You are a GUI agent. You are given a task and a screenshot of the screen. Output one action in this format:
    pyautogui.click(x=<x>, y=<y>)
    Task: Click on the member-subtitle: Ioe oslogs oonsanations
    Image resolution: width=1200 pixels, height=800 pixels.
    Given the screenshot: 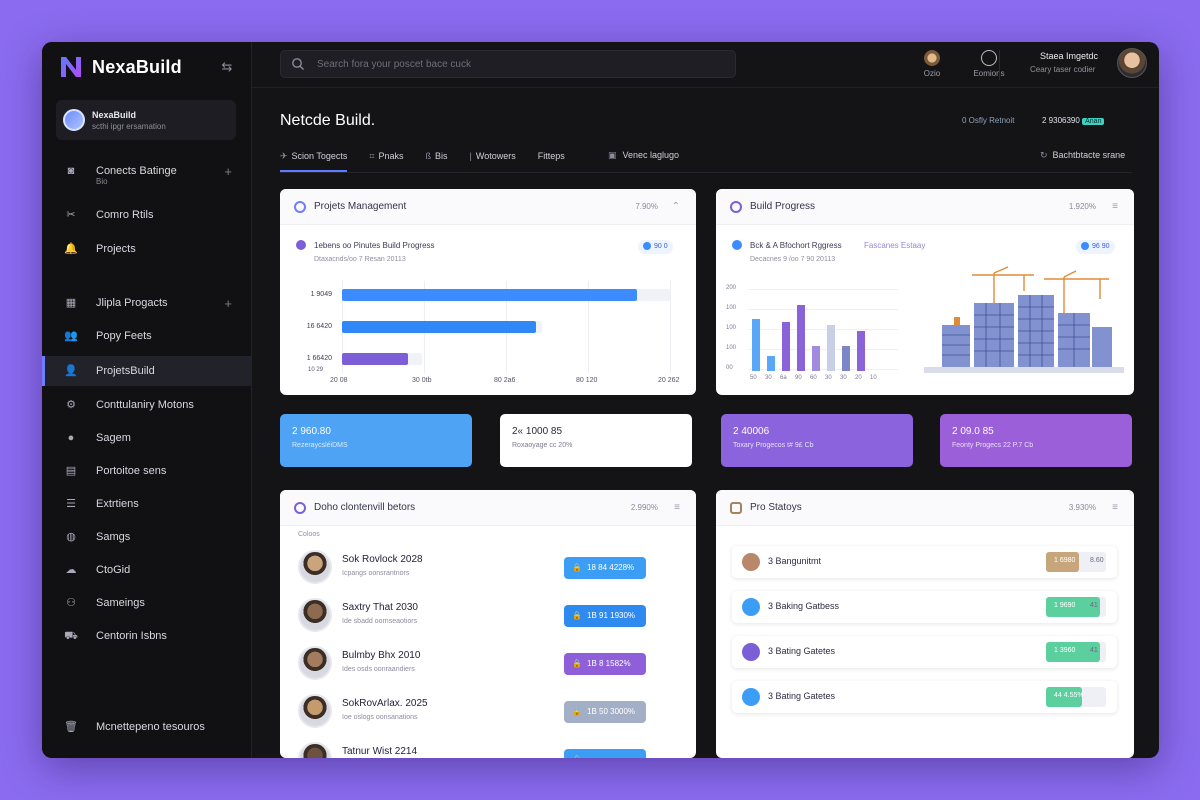 What is the action you would take?
    pyautogui.click(x=380, y=717)
    